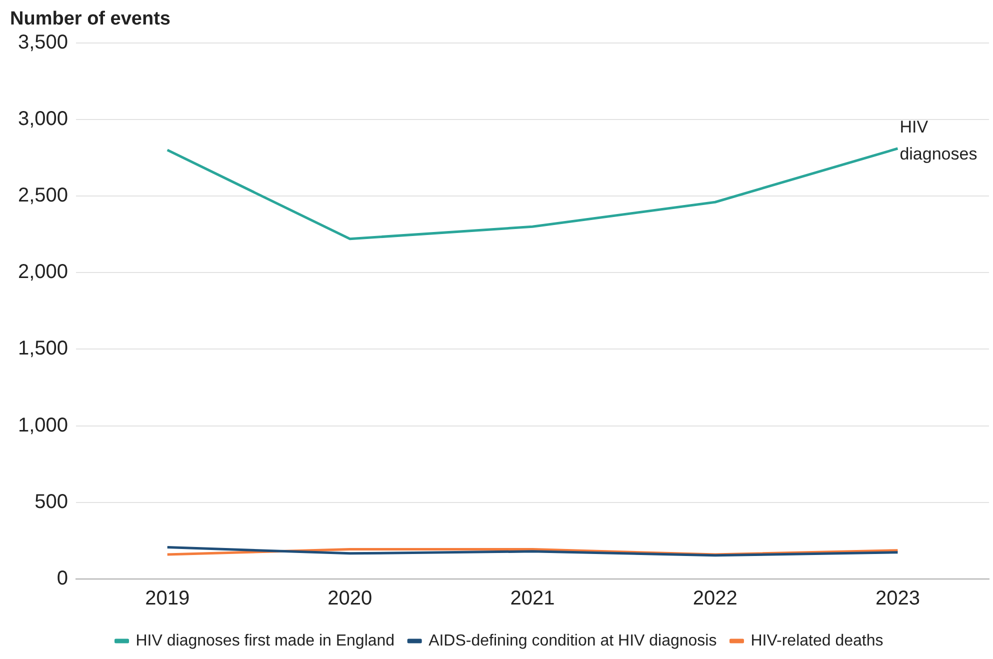  What do you see at coordinates (897, 599) in the screenshot?
I see `x-tick-label: 2023` at bounding box center [897, 599].